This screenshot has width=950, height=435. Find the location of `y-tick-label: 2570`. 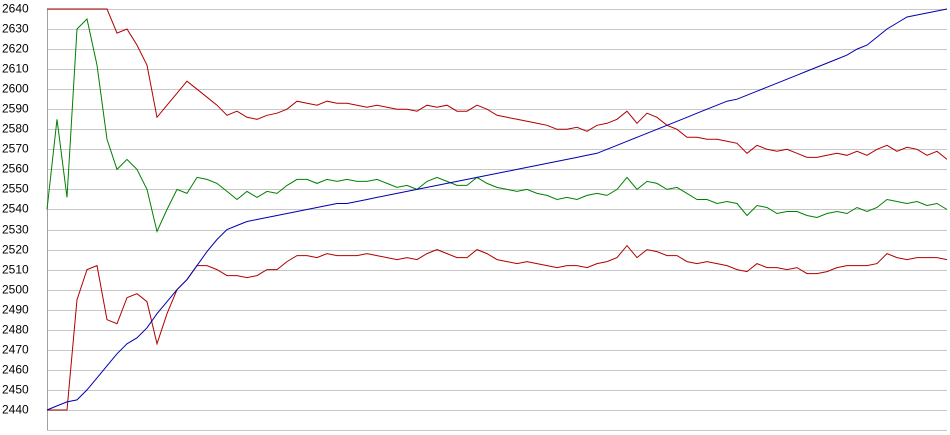

y-tick-label: 2570 is located at coordinates (15, 149).